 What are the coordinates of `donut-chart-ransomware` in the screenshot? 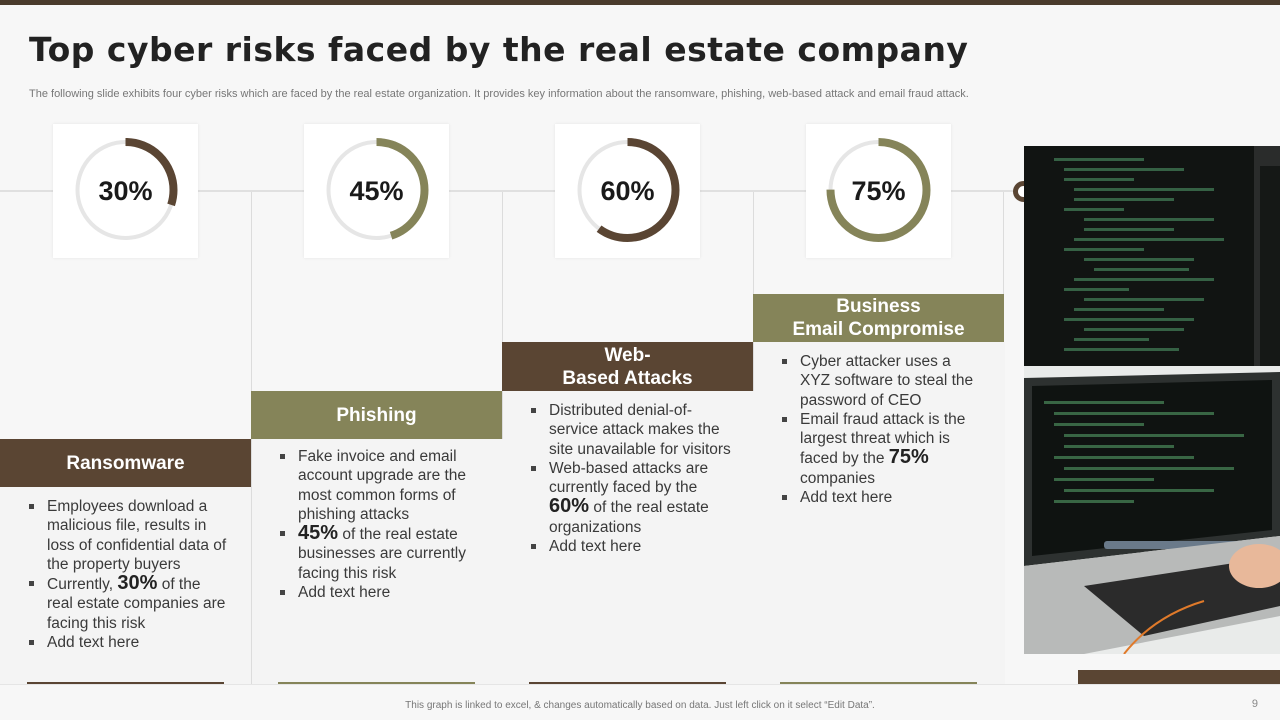 It's located at (125, 190).